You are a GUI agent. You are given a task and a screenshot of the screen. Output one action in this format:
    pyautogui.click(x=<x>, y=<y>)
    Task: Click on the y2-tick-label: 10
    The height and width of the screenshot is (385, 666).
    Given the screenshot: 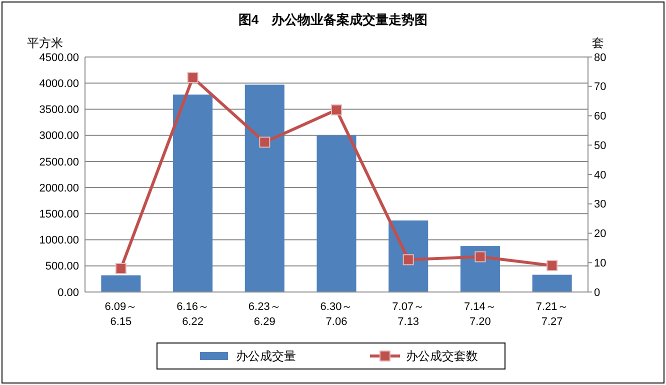 What is the action you would take?
    pyautogui.click(x=600, y=263)
    